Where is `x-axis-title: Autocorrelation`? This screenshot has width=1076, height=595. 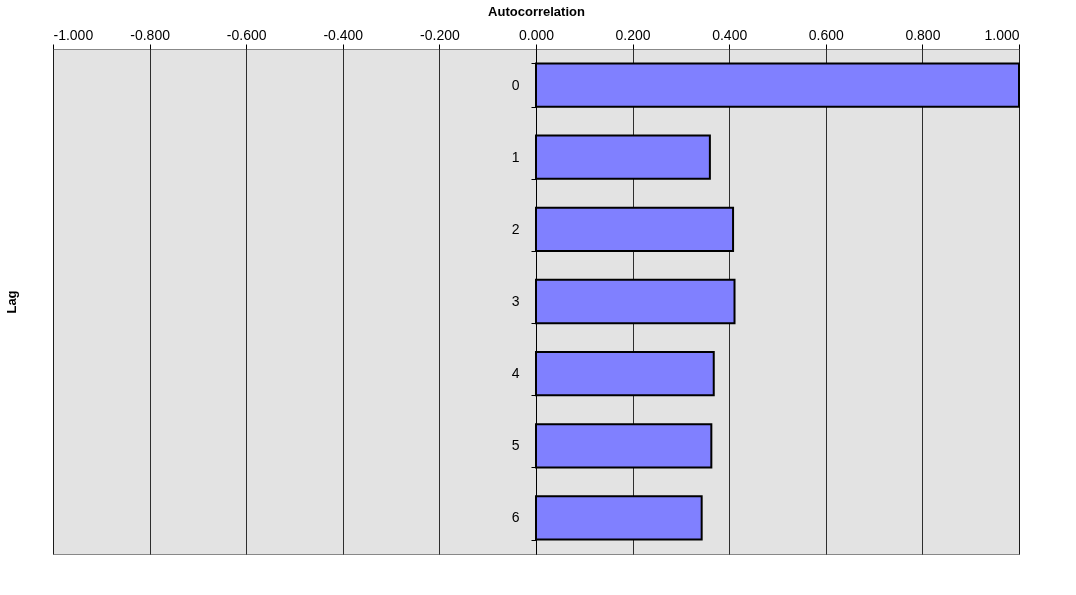 x-axis-title: Autocorrelation is located at coordinates (536, 11).